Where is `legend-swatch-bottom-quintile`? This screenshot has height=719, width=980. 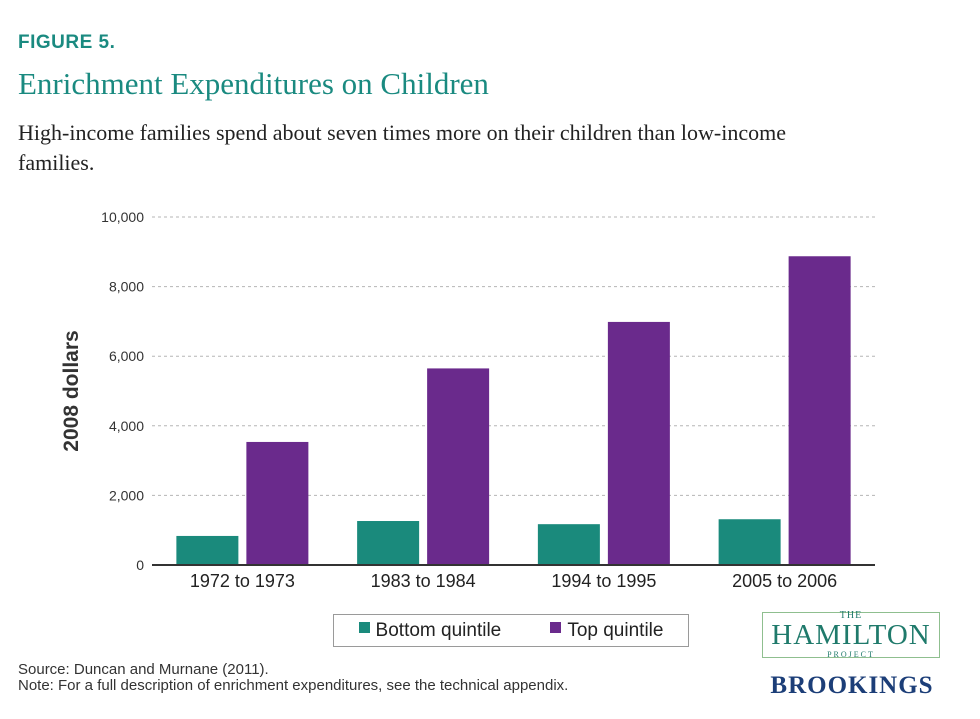 legend-swatch-bottom-quintile is located at coordinates (364, 627).